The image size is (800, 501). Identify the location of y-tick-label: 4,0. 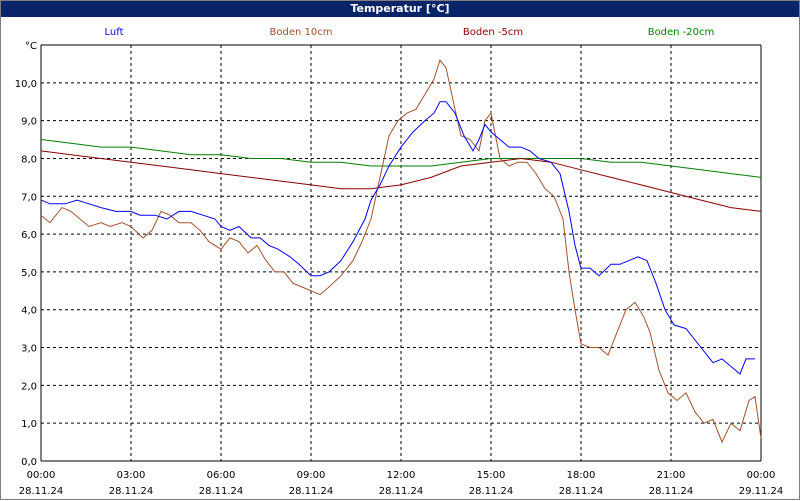
(29, 311).